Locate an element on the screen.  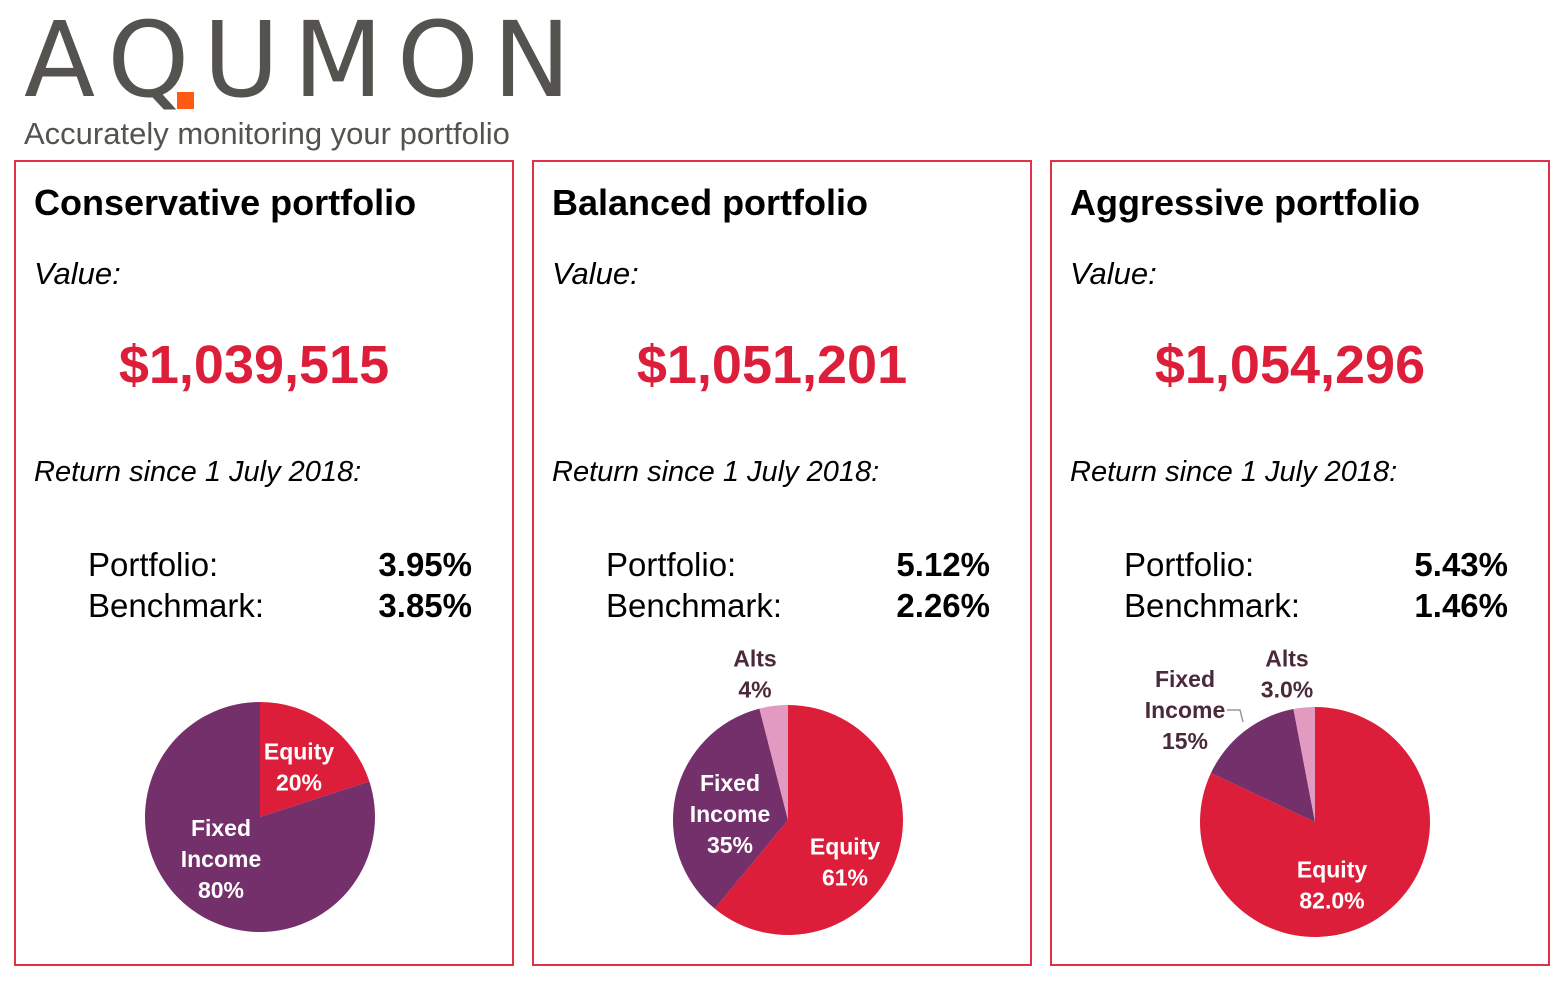
portfolio-return-row: Portfolio: 5.12% is located at coordinates (798, 565).